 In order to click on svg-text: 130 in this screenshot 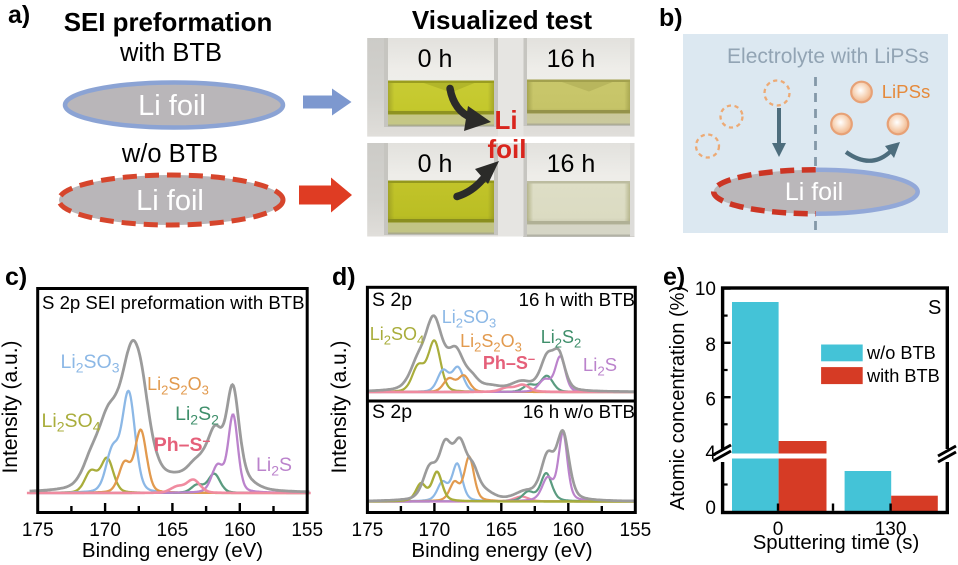, I will do `click(891, 529)`.